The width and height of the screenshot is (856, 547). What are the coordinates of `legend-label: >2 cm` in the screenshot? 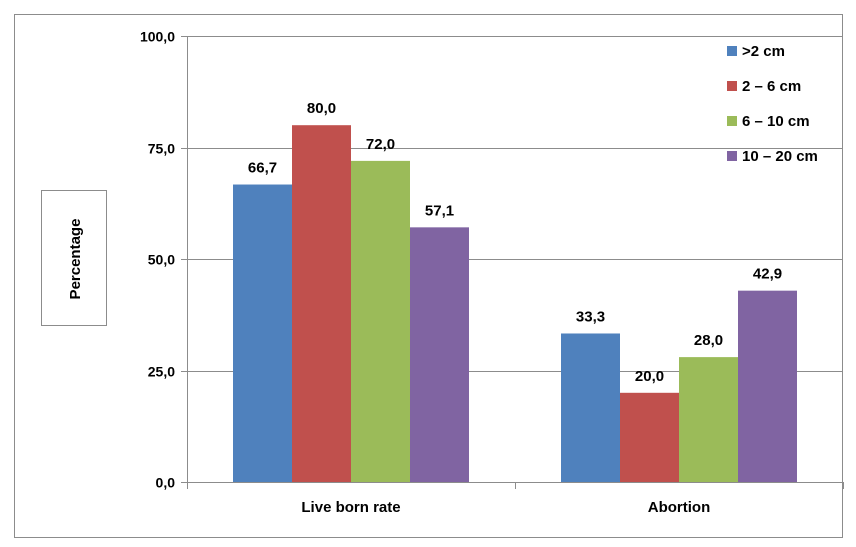 It's located at (763, 51).